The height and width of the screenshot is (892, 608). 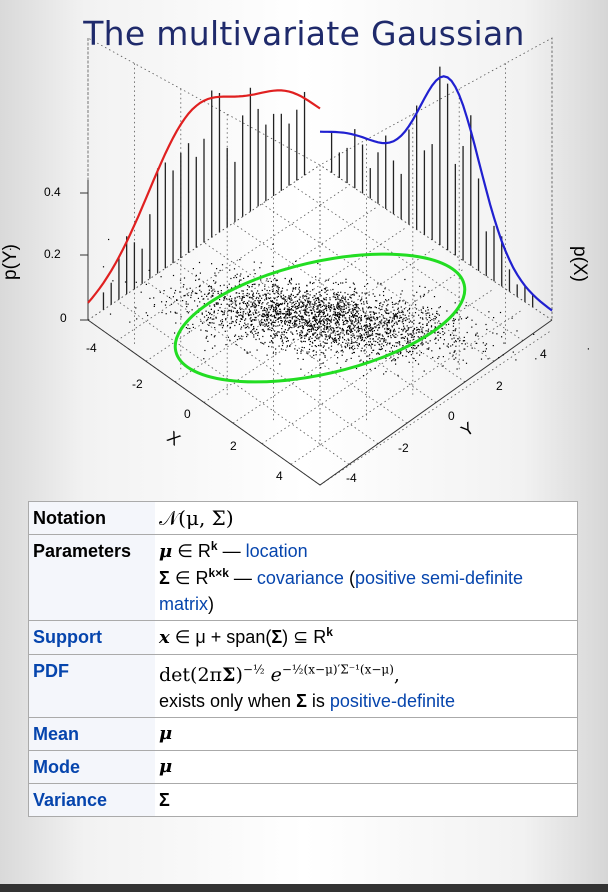 I want to click on covariance-link: covariance, so click(x=300, y=578).